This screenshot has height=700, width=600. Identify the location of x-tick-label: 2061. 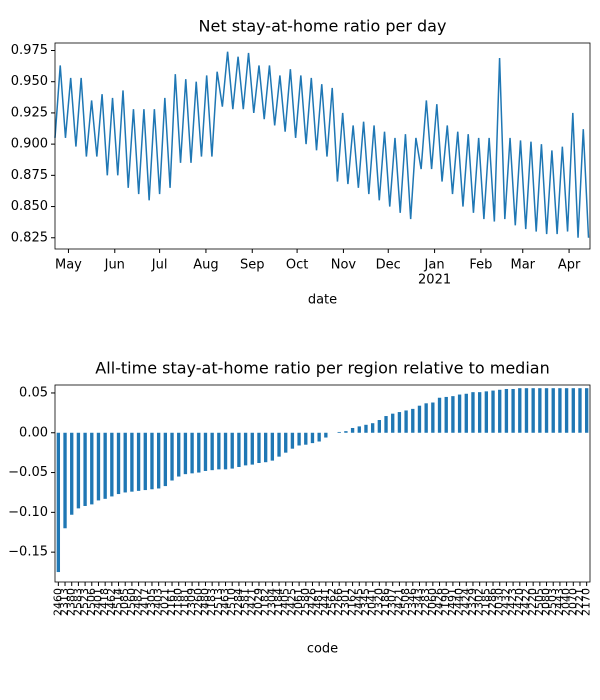
(298, 602).